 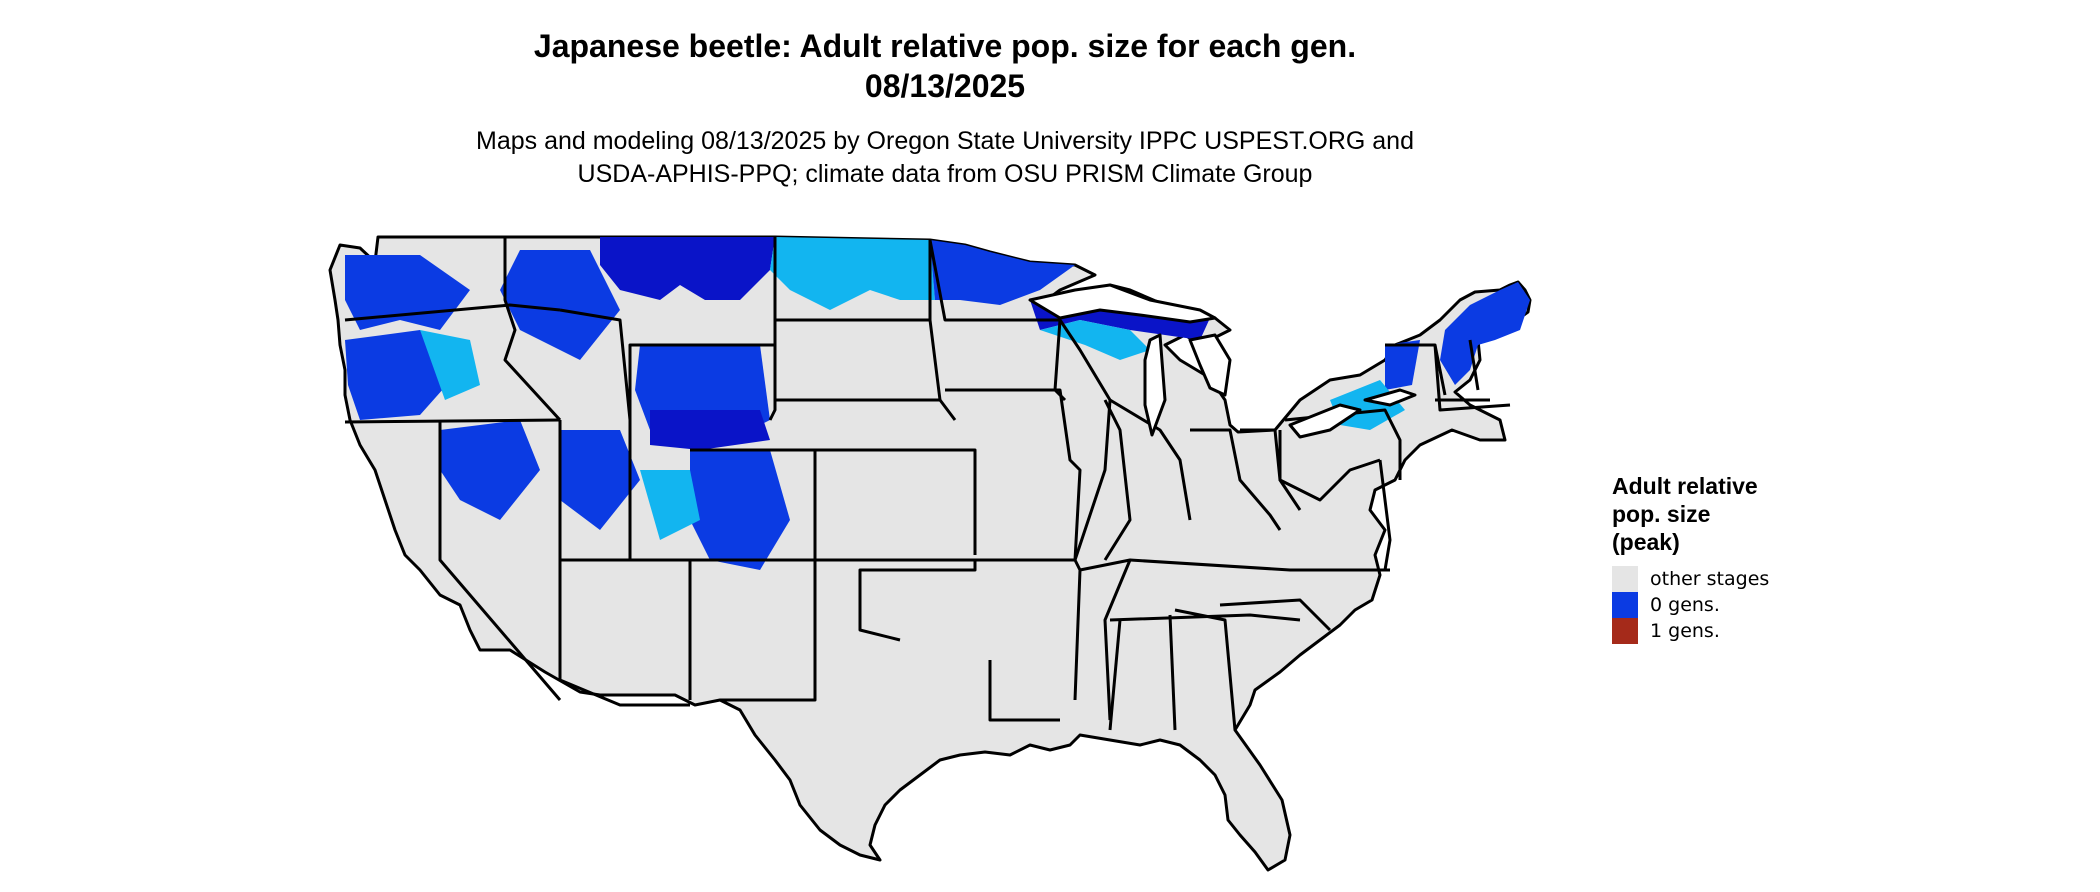 What do you see at coordinates (1710, 579) in the screenshot?
I see `legend-label: other stages` at bounding box center [1710, 579].